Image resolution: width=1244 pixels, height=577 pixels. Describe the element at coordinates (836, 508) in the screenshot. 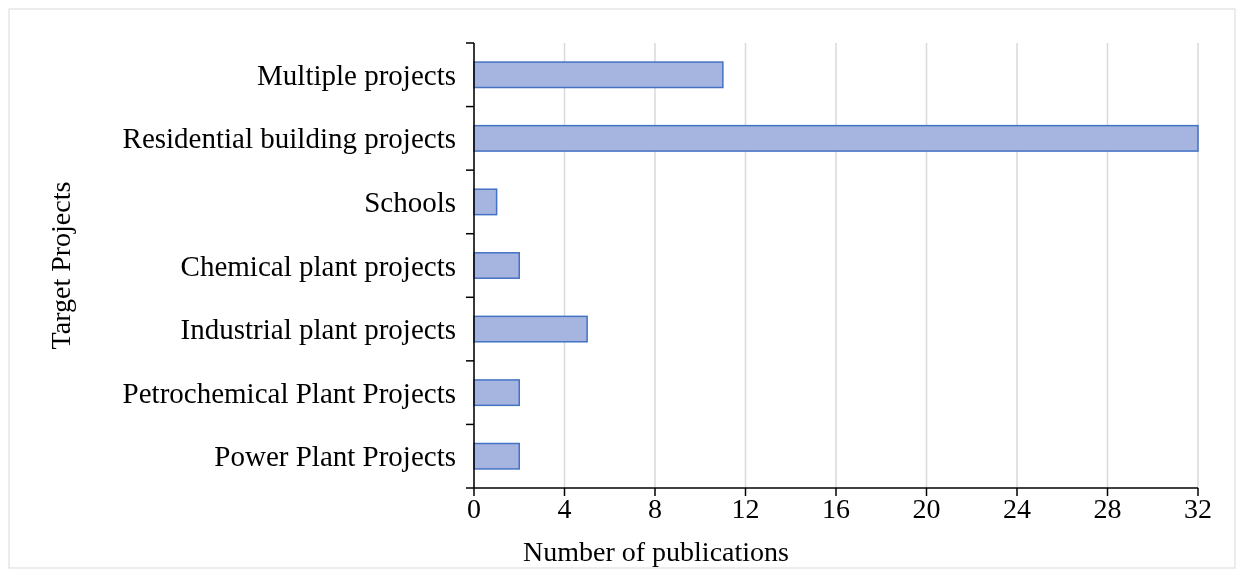

I see `x-tick-label: 16` at that location.